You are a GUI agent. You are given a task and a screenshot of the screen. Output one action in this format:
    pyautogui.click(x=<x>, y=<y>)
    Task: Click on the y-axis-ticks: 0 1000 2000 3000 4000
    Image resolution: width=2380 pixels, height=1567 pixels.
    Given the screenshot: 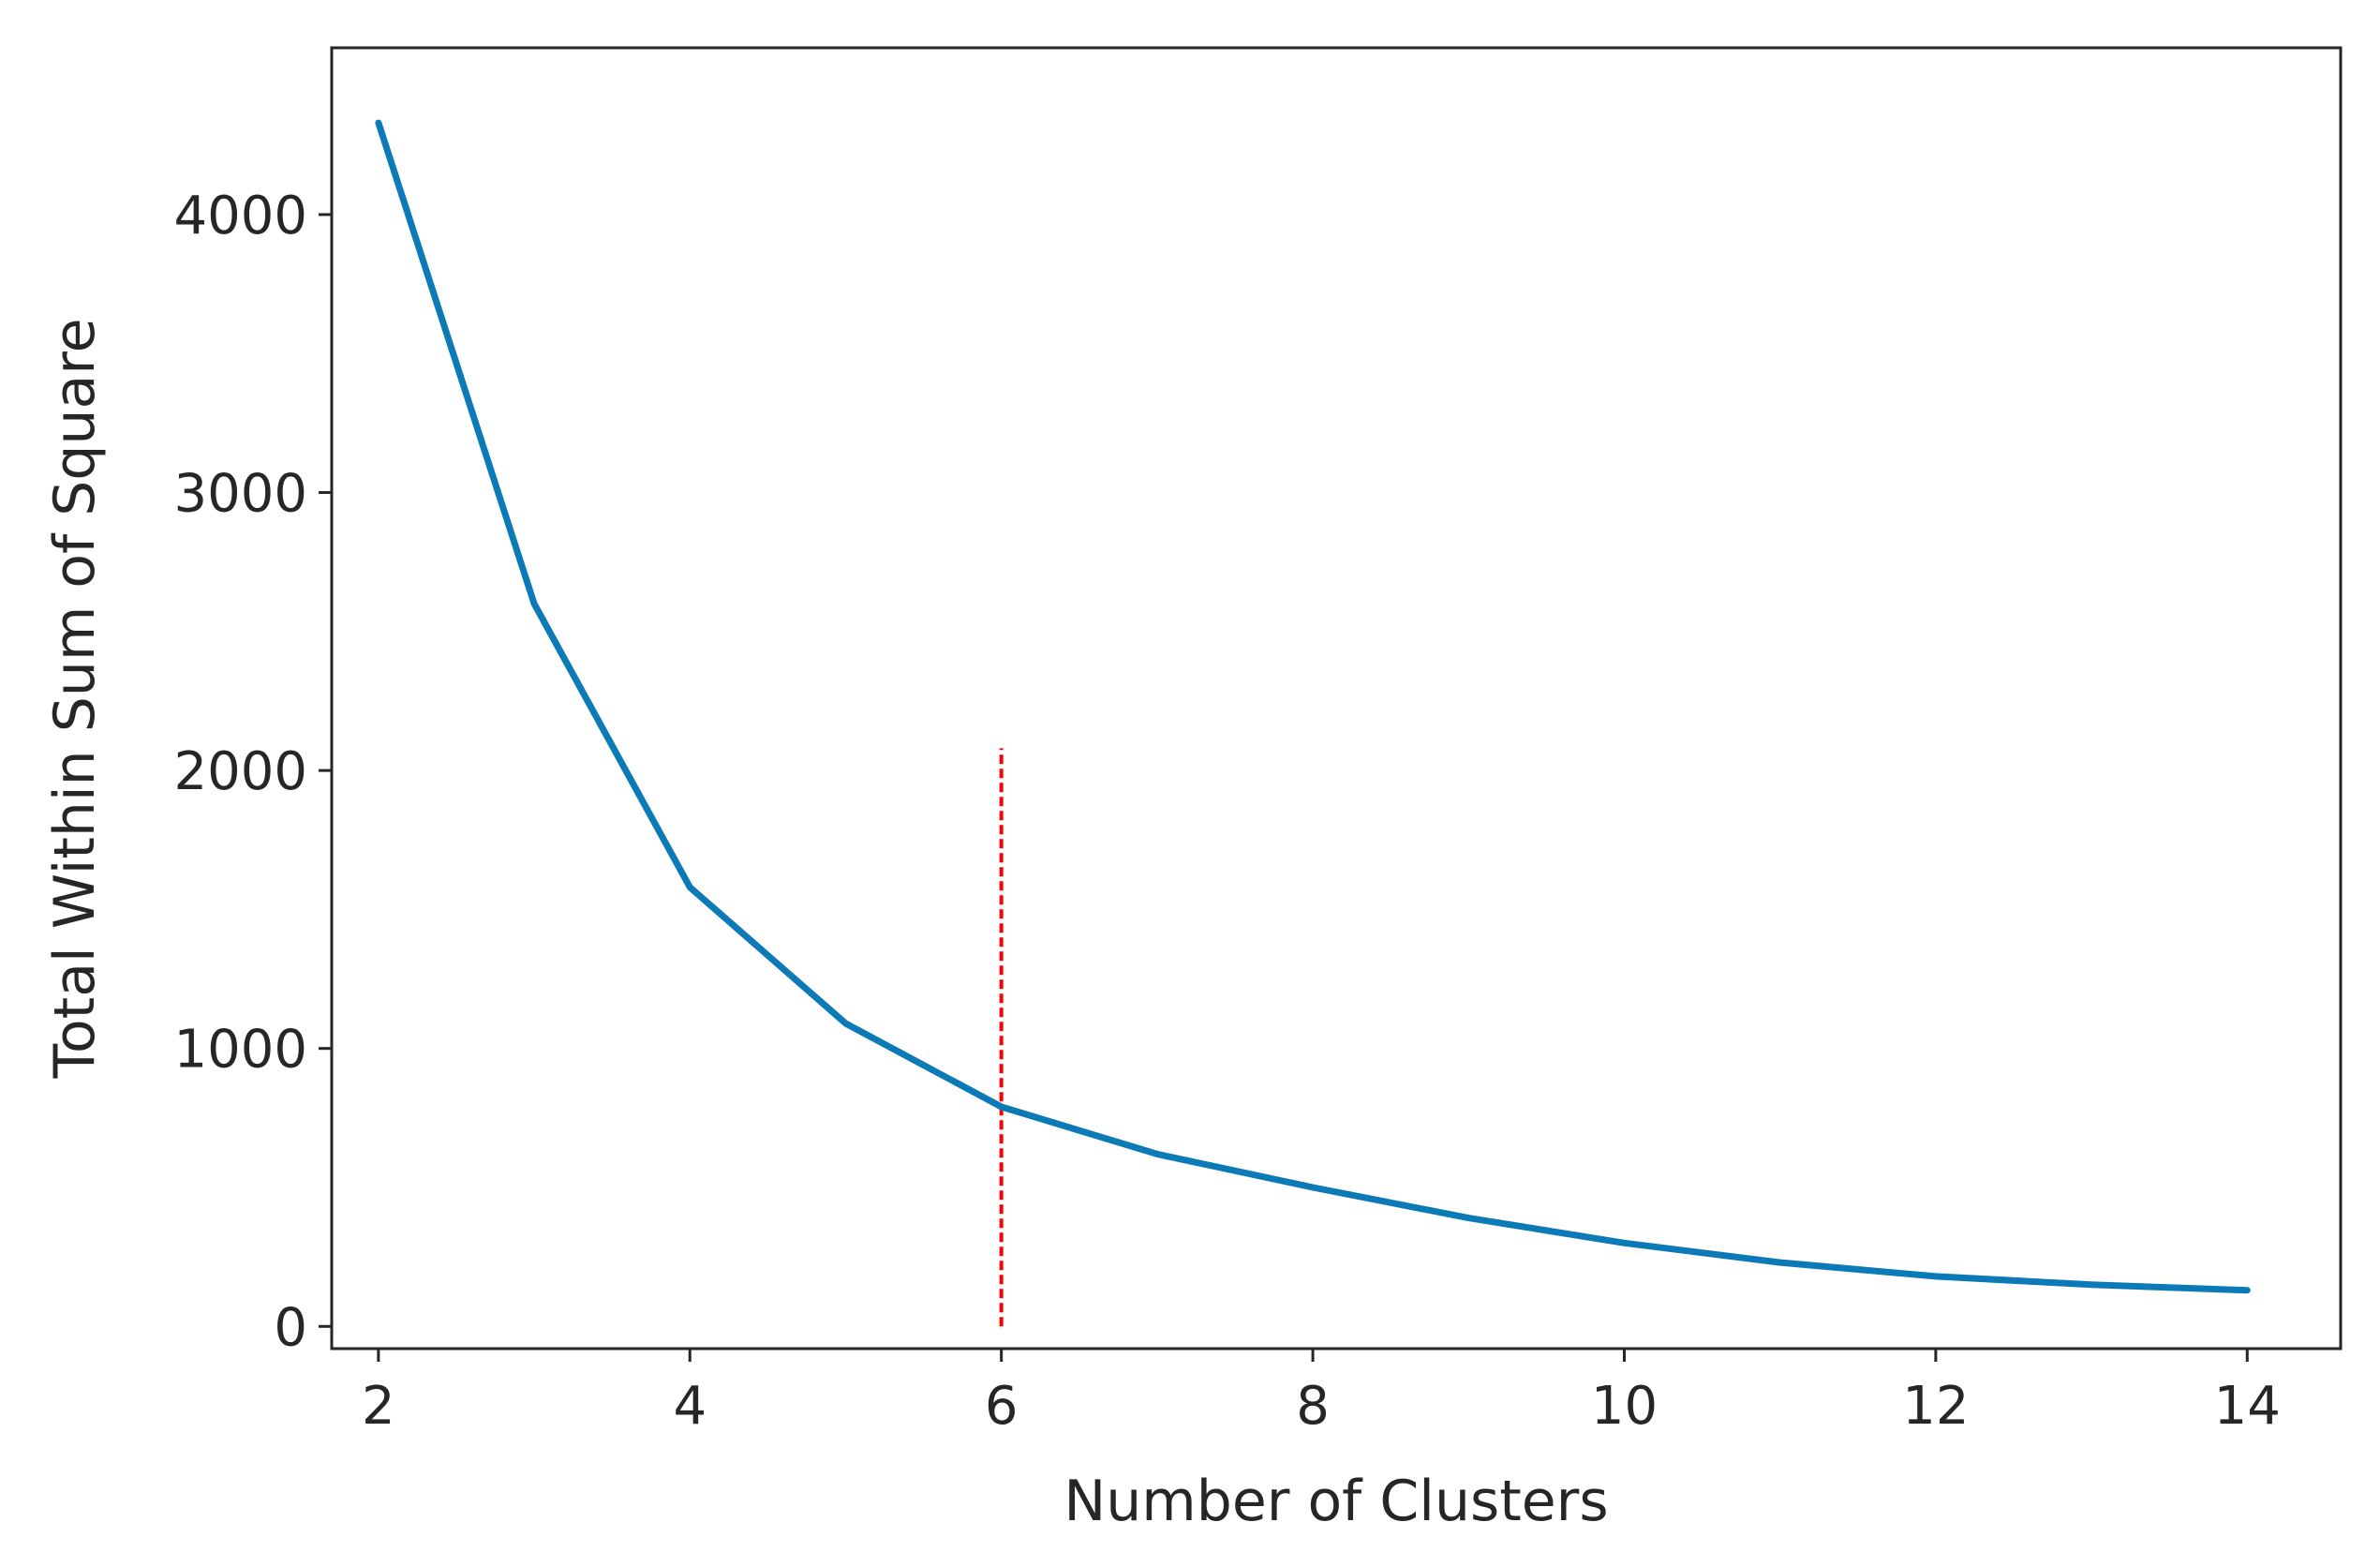 What is the action you would take?
    pyautogui.click(x=252, y=772)
    